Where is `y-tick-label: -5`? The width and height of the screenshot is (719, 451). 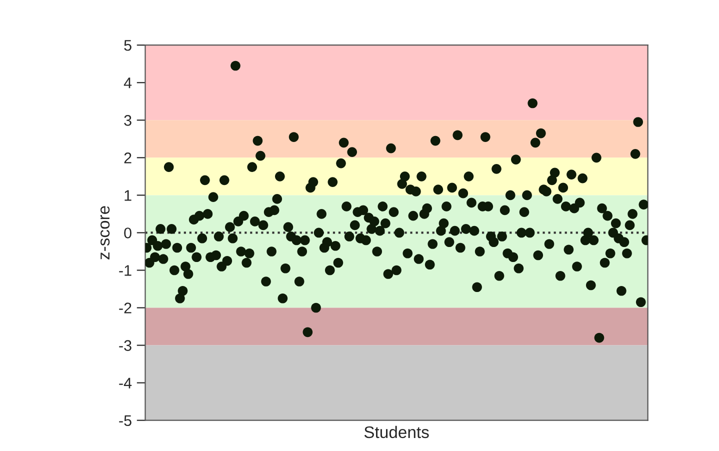 y-tick-label: -5 is located at coordinates (125, 420).